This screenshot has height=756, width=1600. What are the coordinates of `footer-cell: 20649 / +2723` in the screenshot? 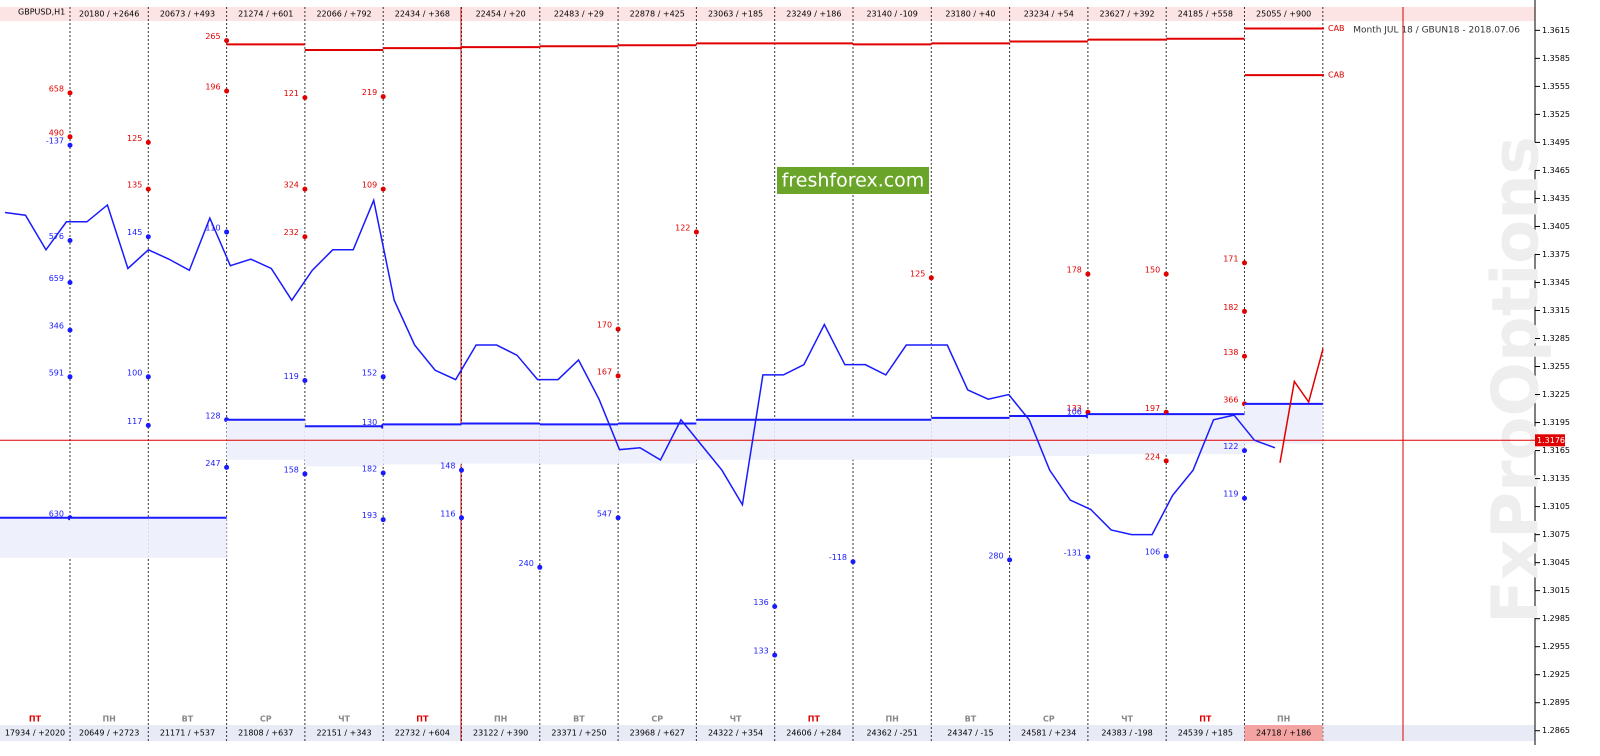 It's located at (109, 733).